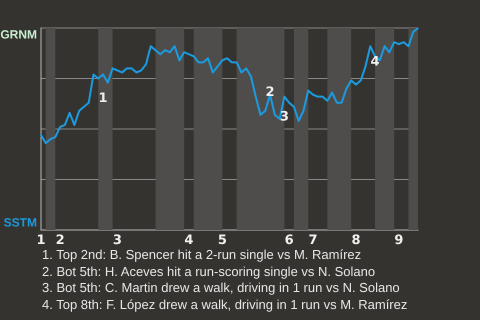 Image resolution: width=480 pixels, height=320 pixels. Describe the element at coordinates (222, 240) in the screenshot. I see `x-tick-label: 5` at that location.